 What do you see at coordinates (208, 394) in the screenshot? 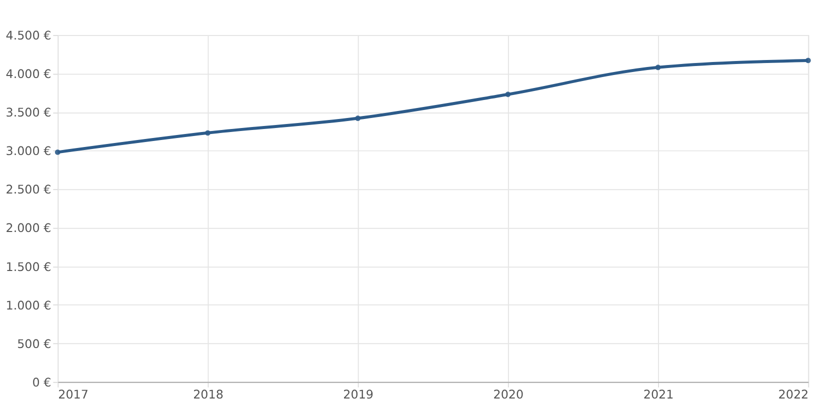
I see `x-tick-label: 2018` at bounding box center [208, 394].